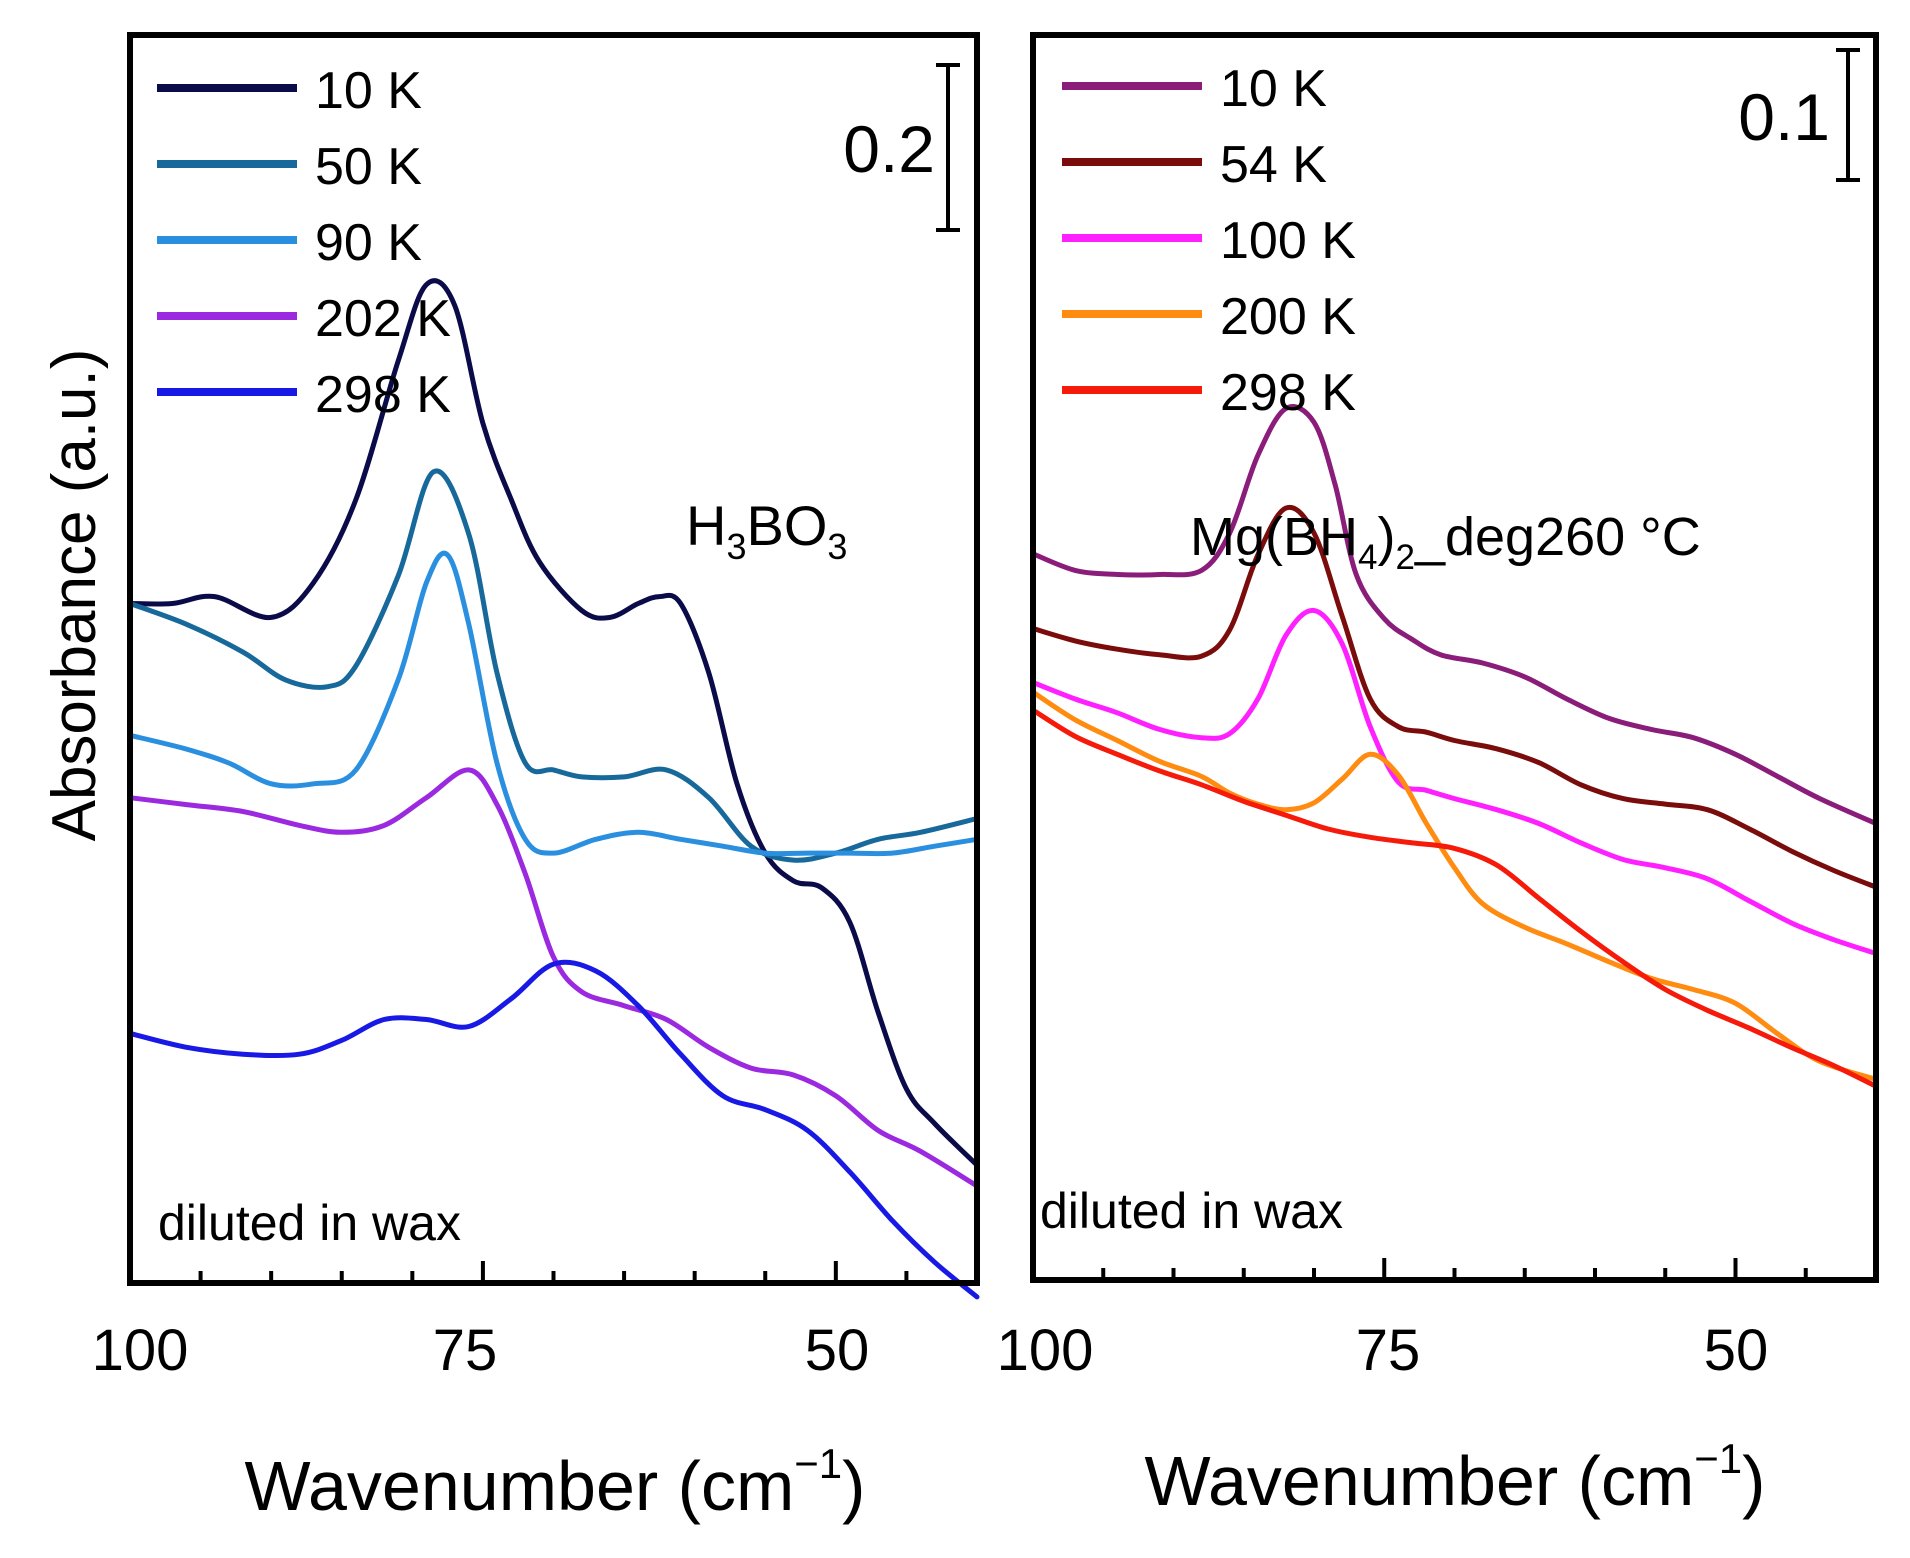 The image size is (1910, 1558). I want to click on left-xlabel-close: ), so click(853, 1486).